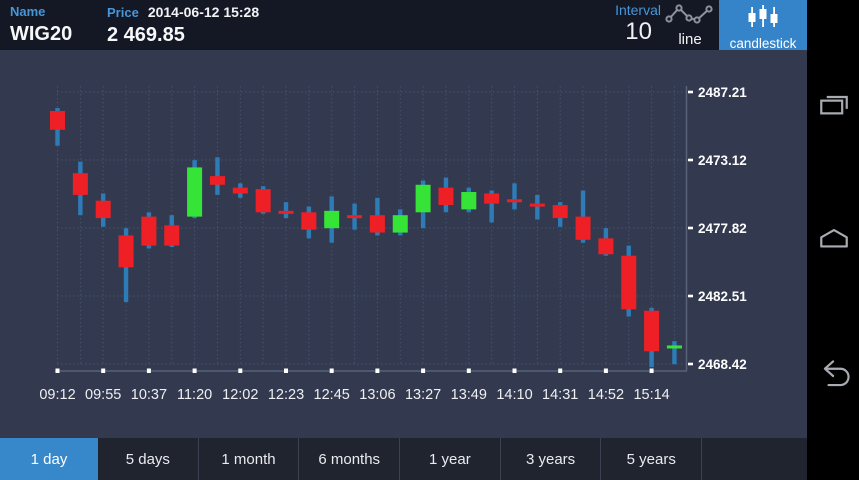  I want to click on price-label: Price, so click(123, 12).